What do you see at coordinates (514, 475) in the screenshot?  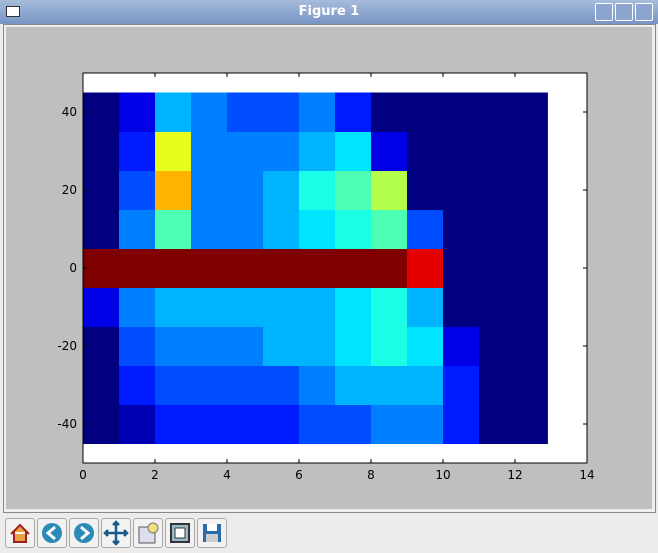 I see `x-tick-label: 12` at bounding box center [514, 475].